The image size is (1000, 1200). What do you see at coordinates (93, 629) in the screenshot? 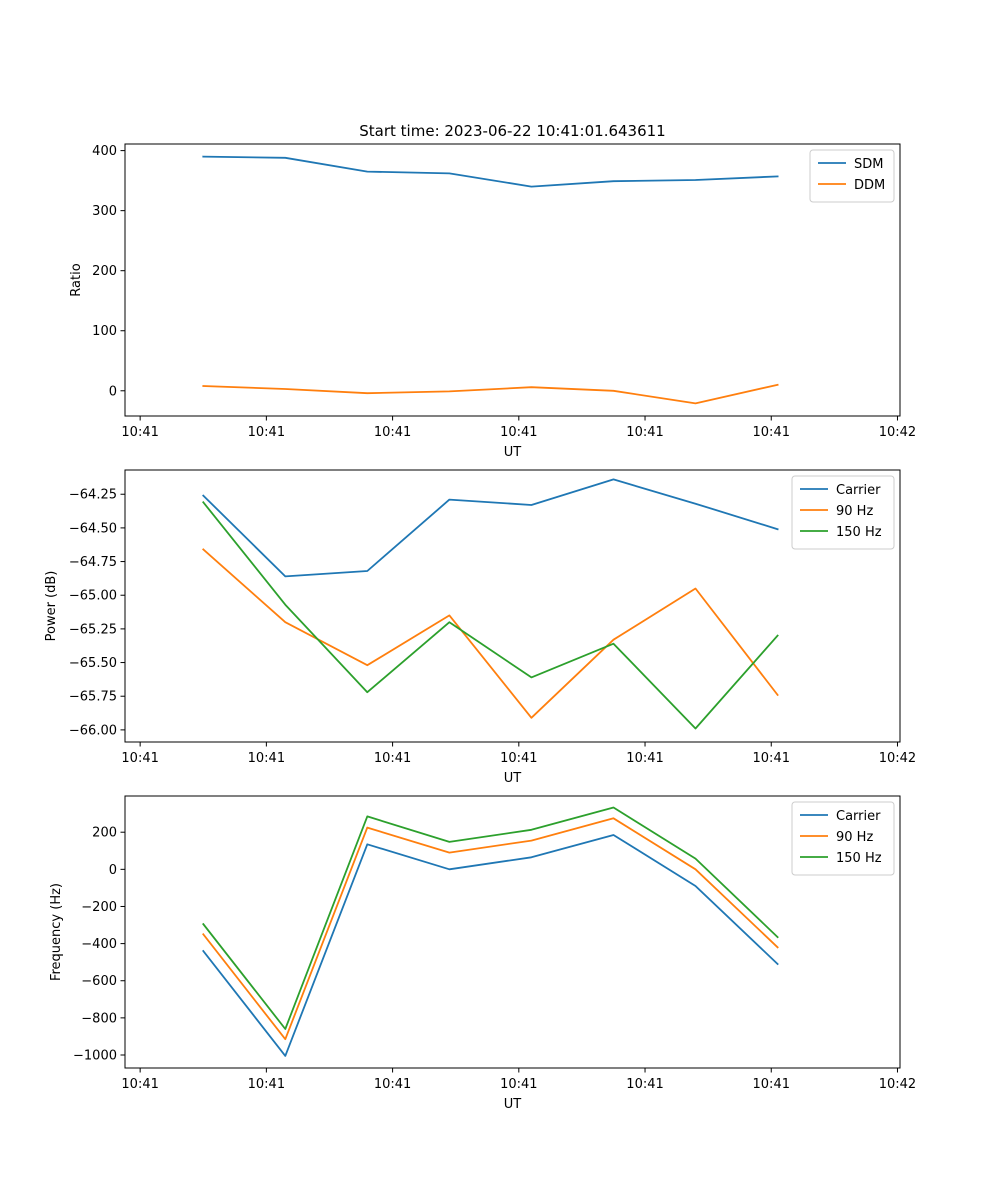
I see `y-tick-label: −65.25` at bounding box center [93, 629].